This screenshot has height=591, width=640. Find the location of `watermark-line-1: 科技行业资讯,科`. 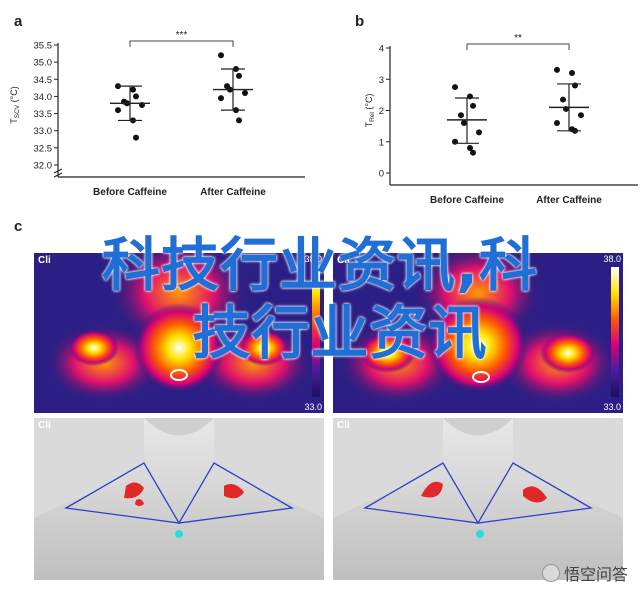

watermark-line-1: 科技行业资讯,科 is located at coordinates (320, 265).